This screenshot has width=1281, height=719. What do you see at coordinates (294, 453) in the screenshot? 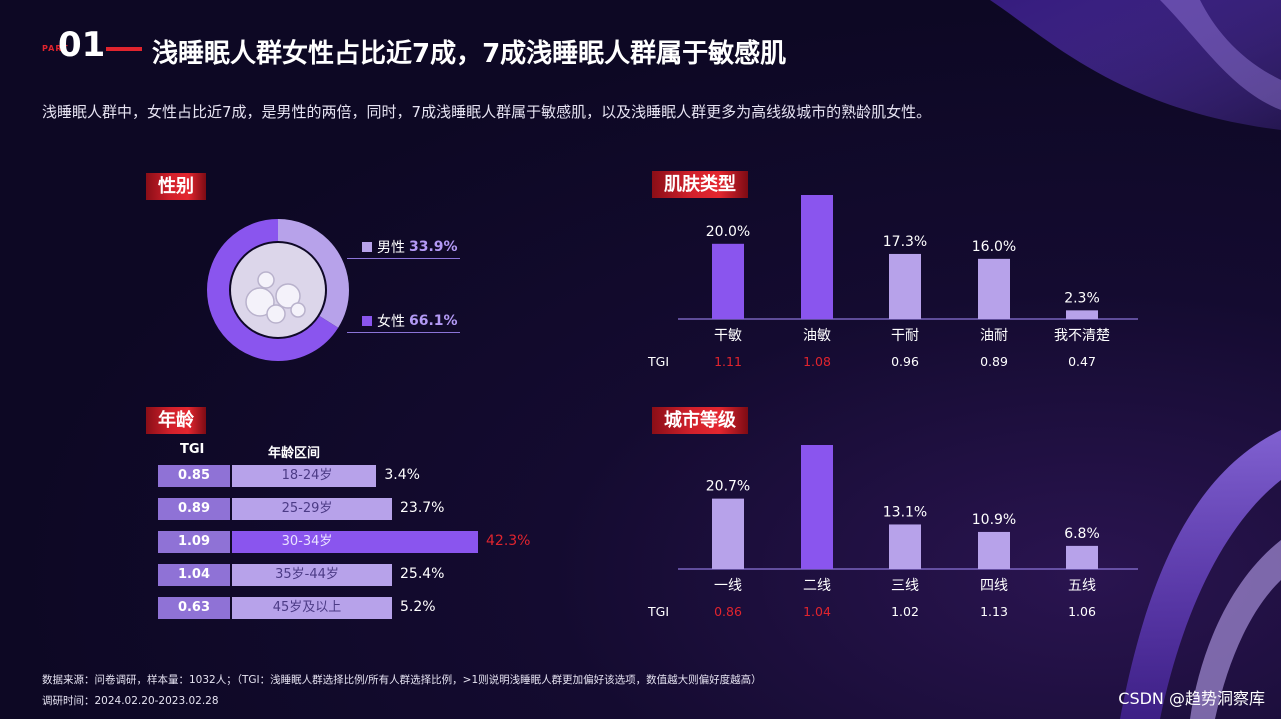
I see `age-header-range: 年龄区间` at bounding box center [294, 453].